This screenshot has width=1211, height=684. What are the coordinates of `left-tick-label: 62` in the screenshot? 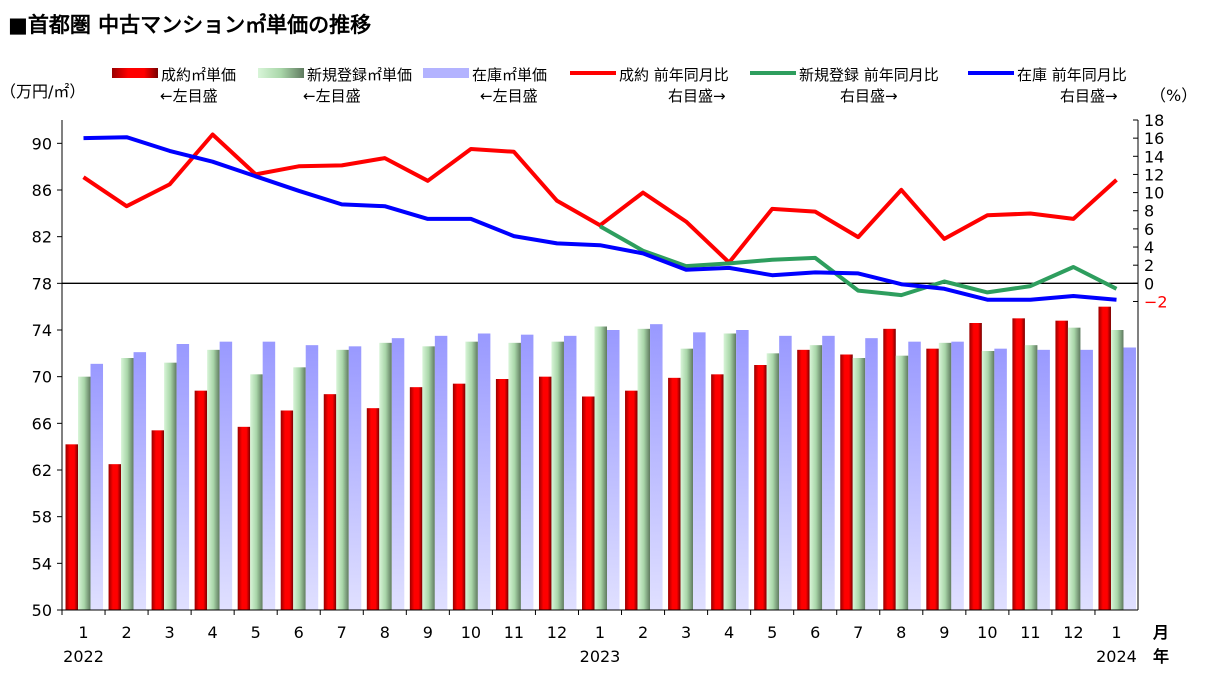 It's located at (42, 470).